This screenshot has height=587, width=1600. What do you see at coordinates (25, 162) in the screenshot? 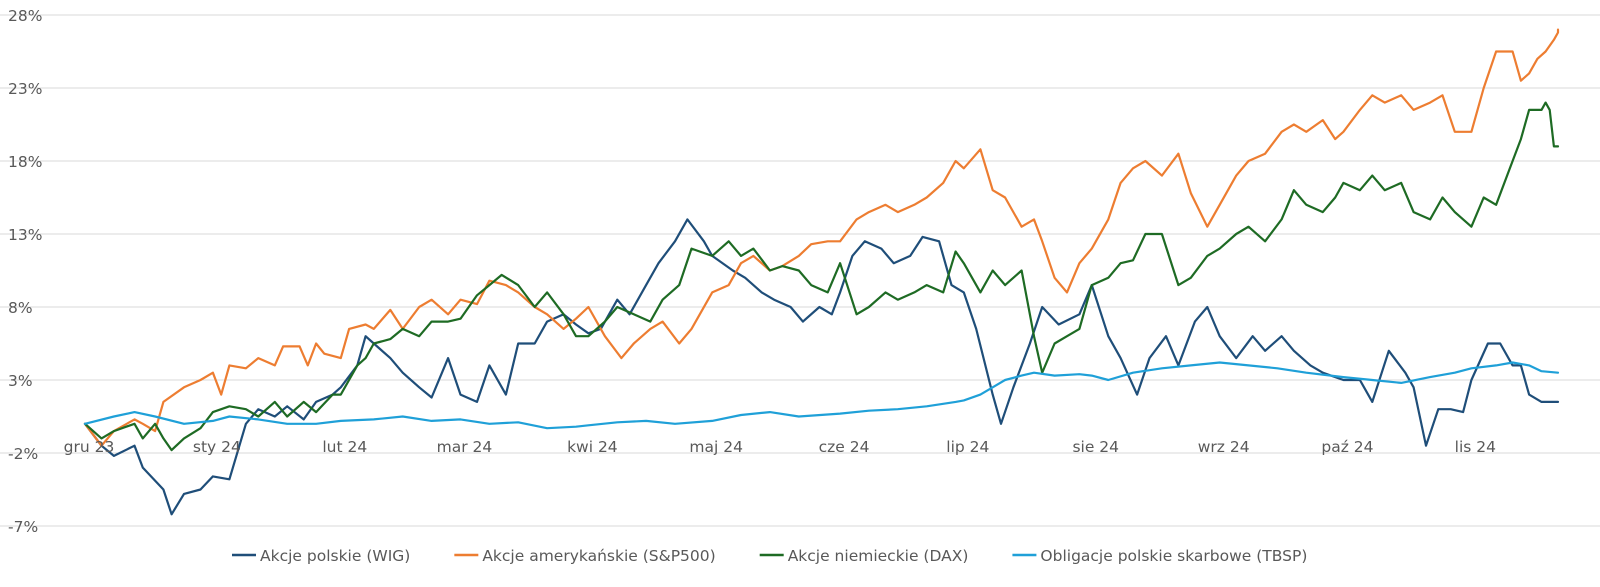
I see `y-tick-label: 18%` at bounding box center [25, 162].